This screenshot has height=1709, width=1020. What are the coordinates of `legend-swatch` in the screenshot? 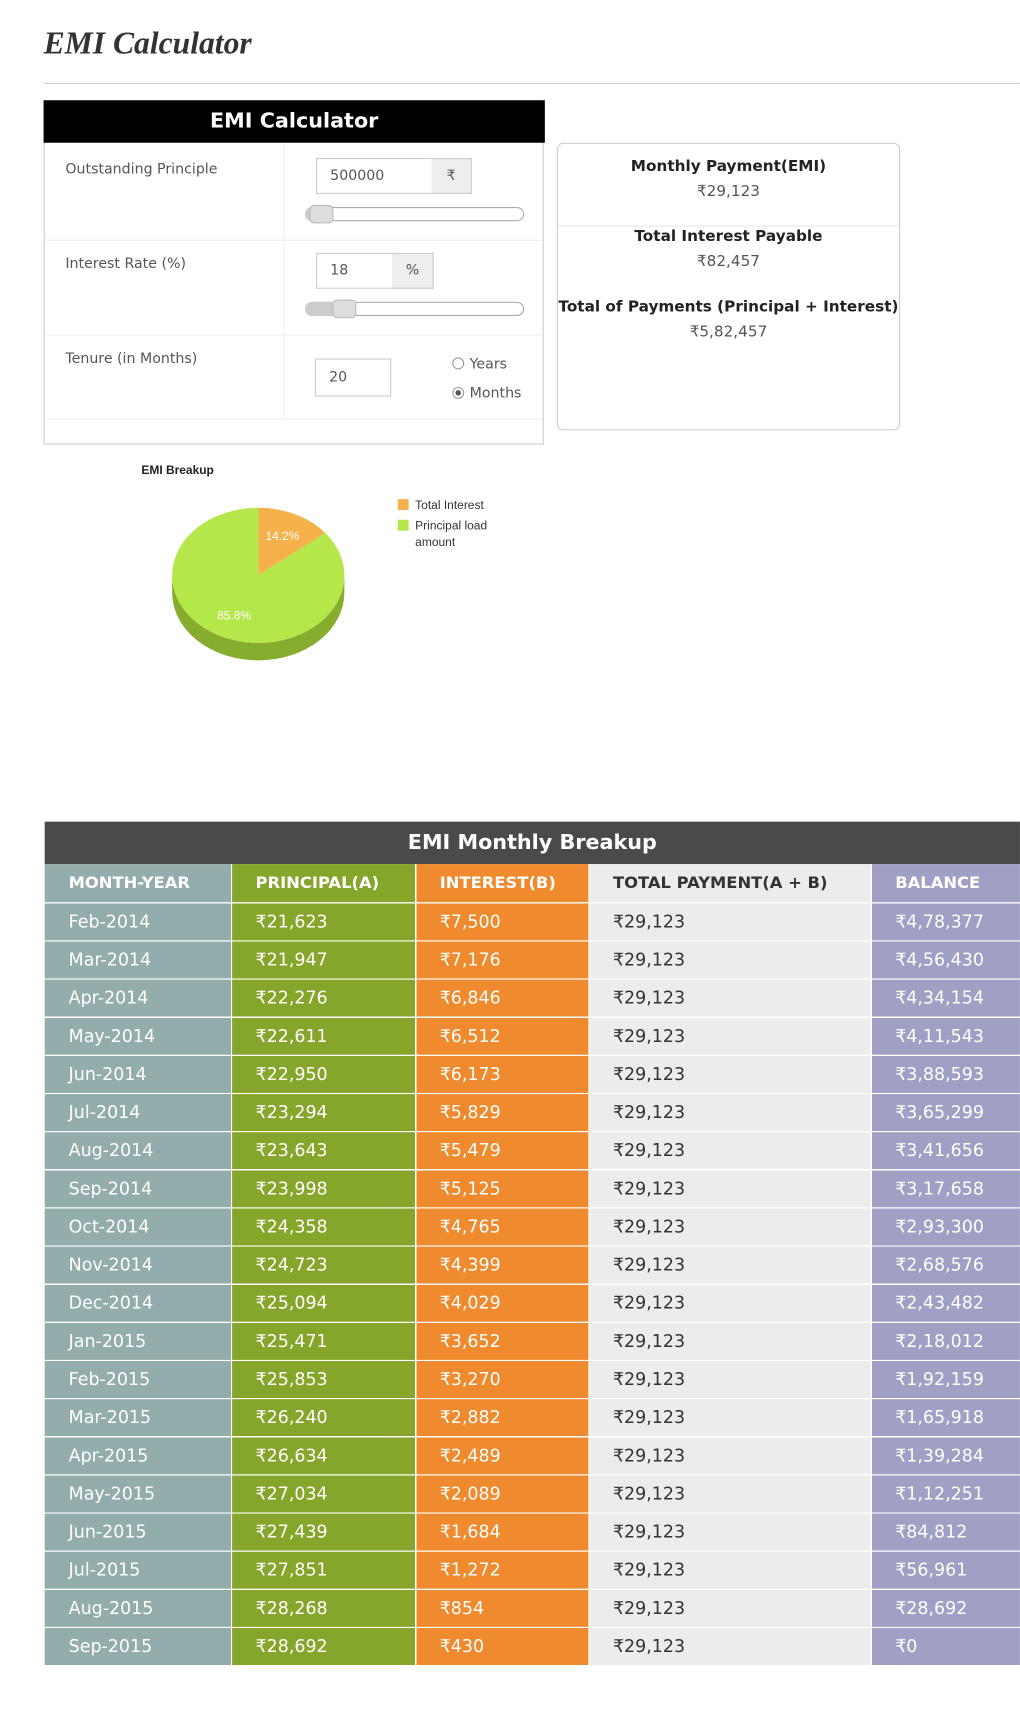 It's located at (403, 525).